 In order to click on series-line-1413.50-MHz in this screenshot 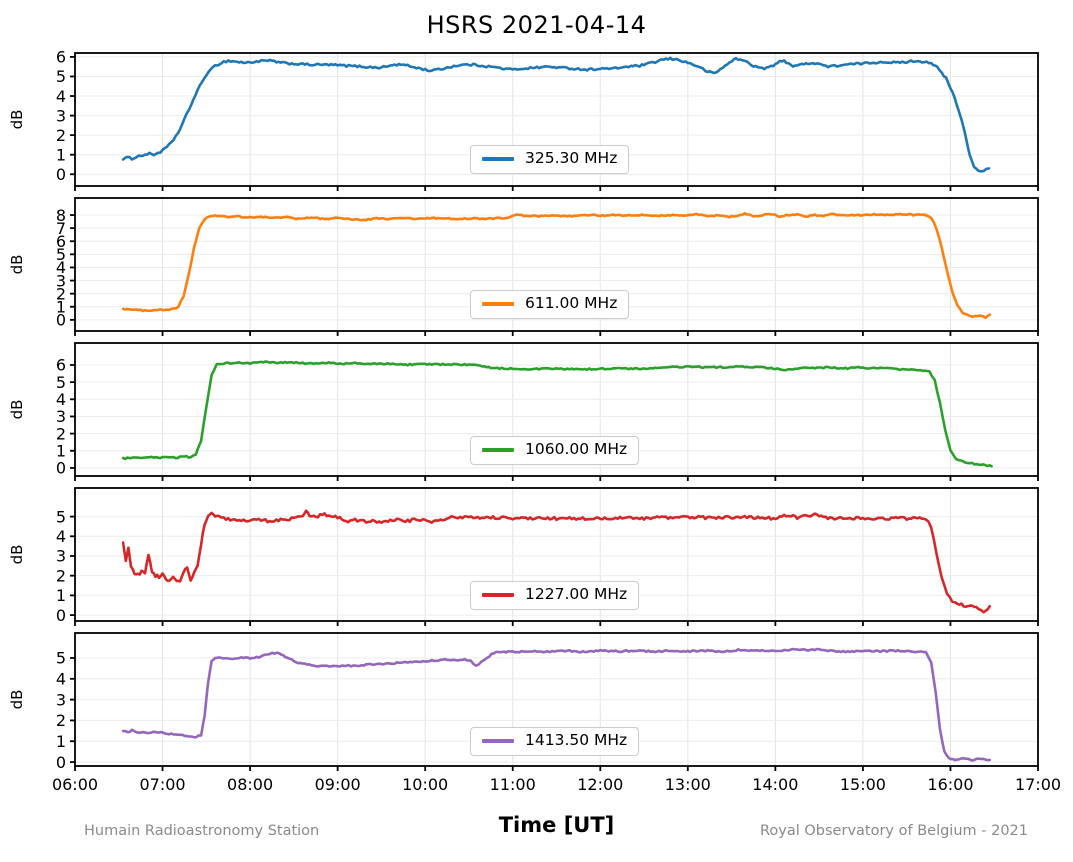, I will do `click(556, 704)`.